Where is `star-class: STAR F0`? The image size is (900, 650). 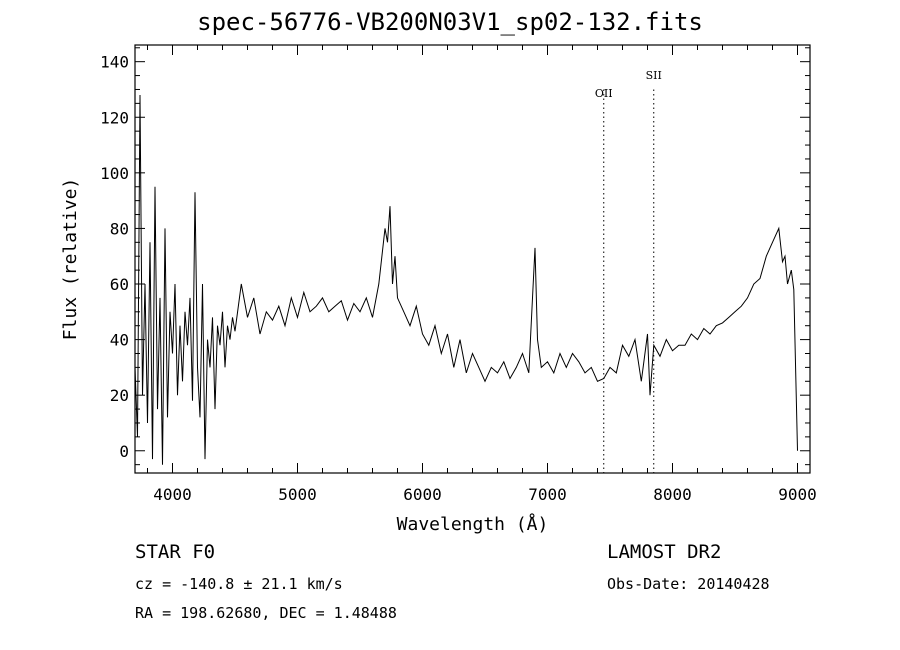 star-class: STAR F0 is located at coordinates (175, 552).